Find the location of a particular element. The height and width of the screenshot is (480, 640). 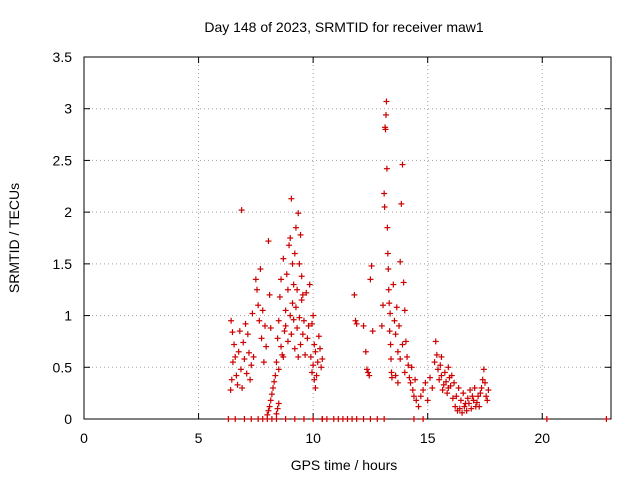

y-tick-label: 0 is located at coordinates (68, 419).